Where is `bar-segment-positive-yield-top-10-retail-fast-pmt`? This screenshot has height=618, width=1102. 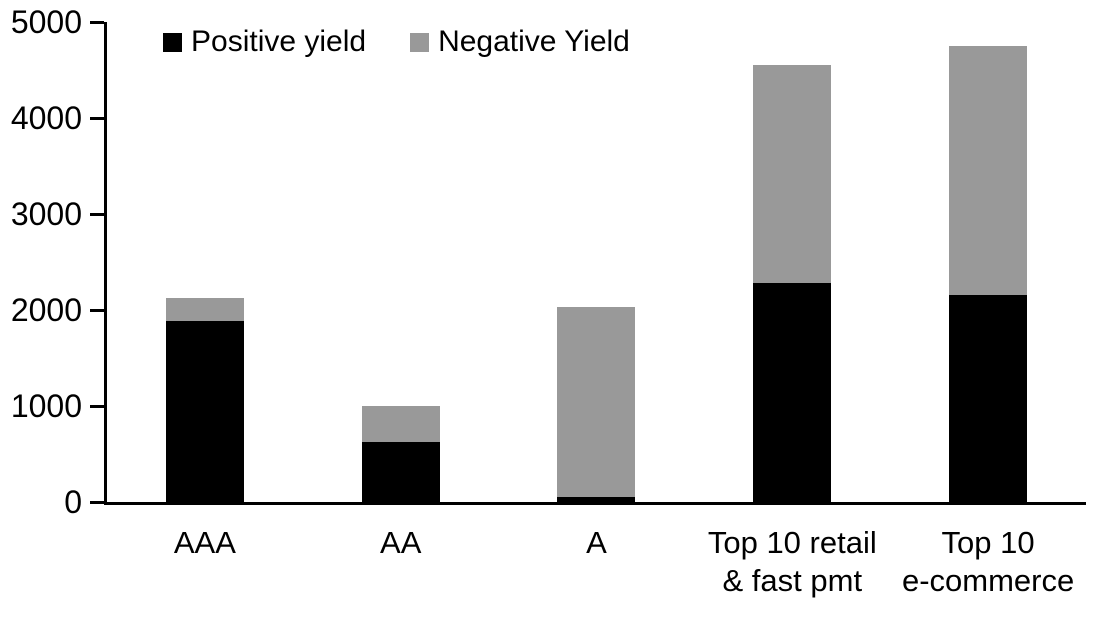 bar-segment-positive-yield-top-10-retail-fast-pmt is located at coordinates (792, 392).